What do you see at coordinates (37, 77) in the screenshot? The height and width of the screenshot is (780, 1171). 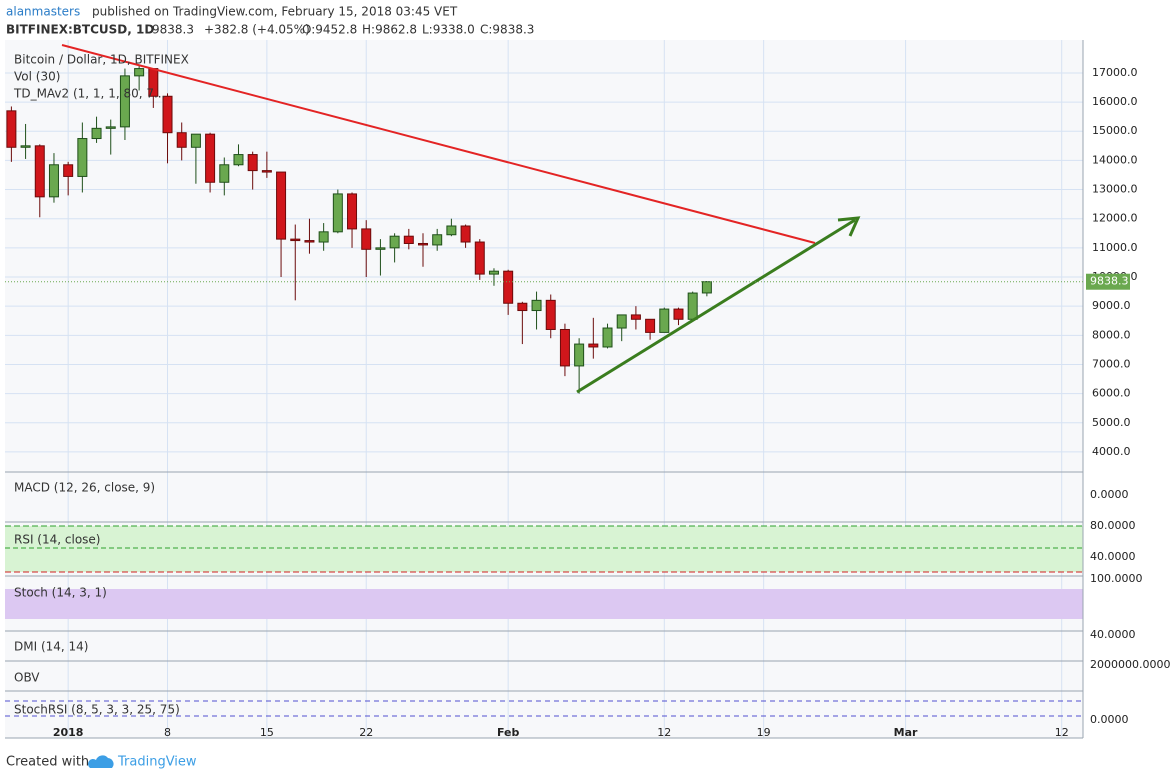 I see `indicator-label: Vol (30)` at bounding box center [37, 77].